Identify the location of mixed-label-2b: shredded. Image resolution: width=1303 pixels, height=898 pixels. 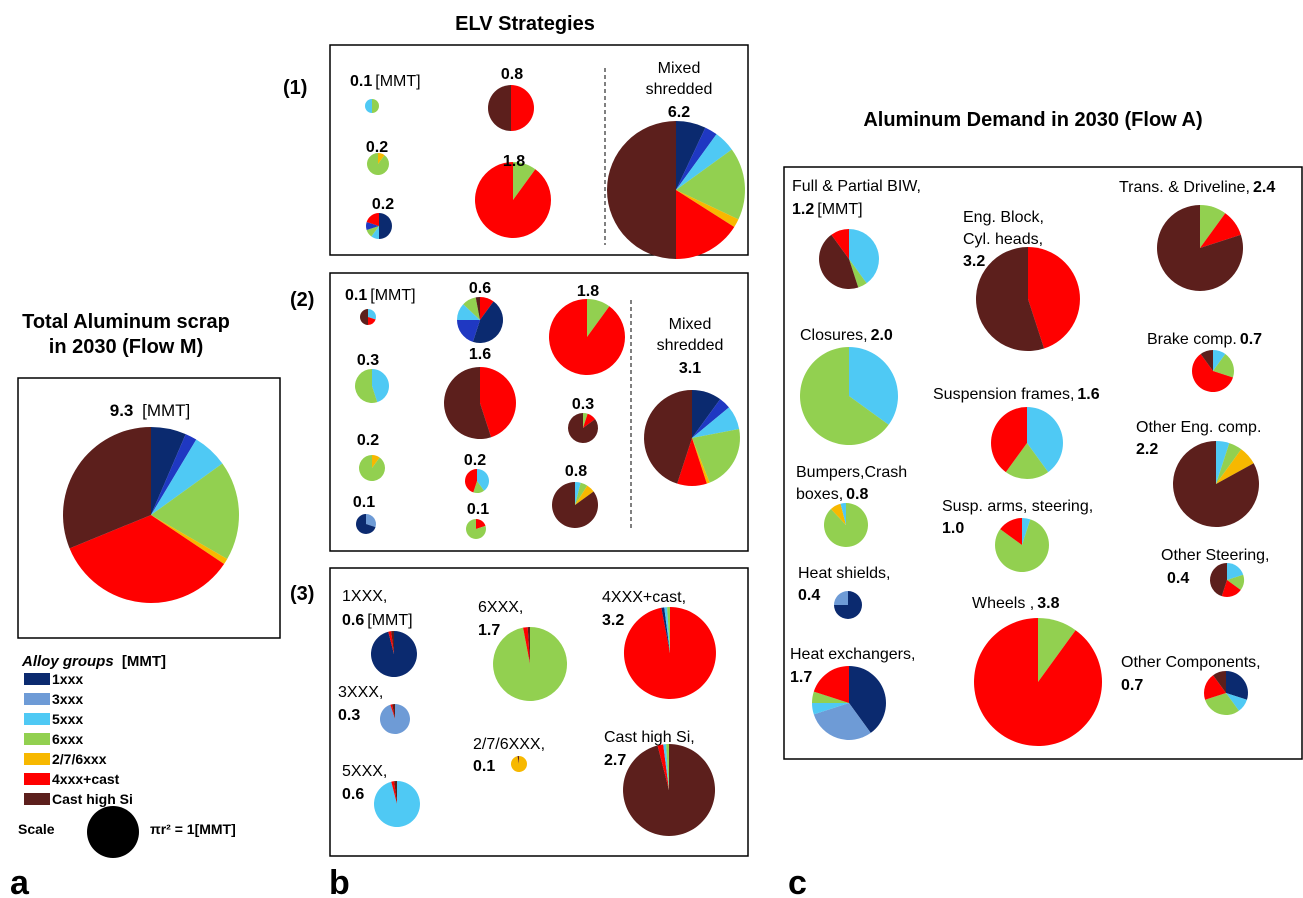
(690, 345).